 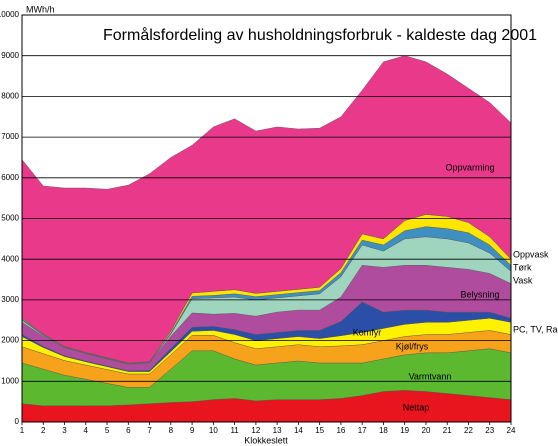 What do you see at coordinates (298, 430) in the screenshot?
I see `x-tick-label: 14` at bounding box center [298, 430].